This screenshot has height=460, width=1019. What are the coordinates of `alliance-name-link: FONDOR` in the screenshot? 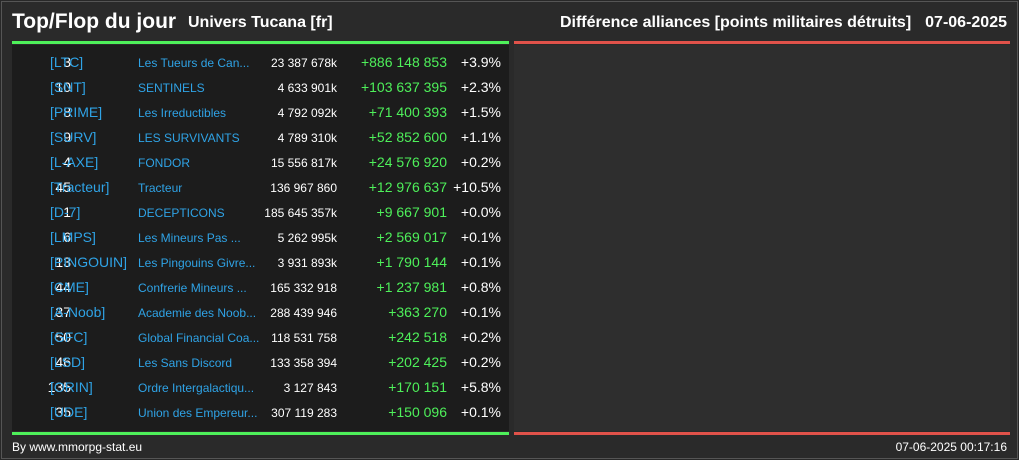 It's located at (164, 163).